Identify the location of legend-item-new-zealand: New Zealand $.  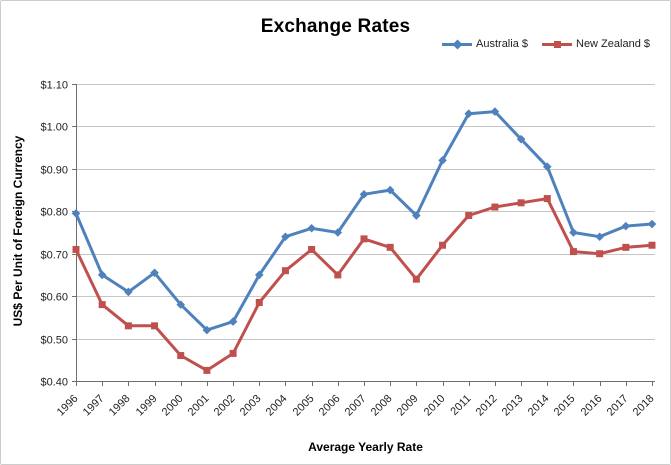
(596, 44).